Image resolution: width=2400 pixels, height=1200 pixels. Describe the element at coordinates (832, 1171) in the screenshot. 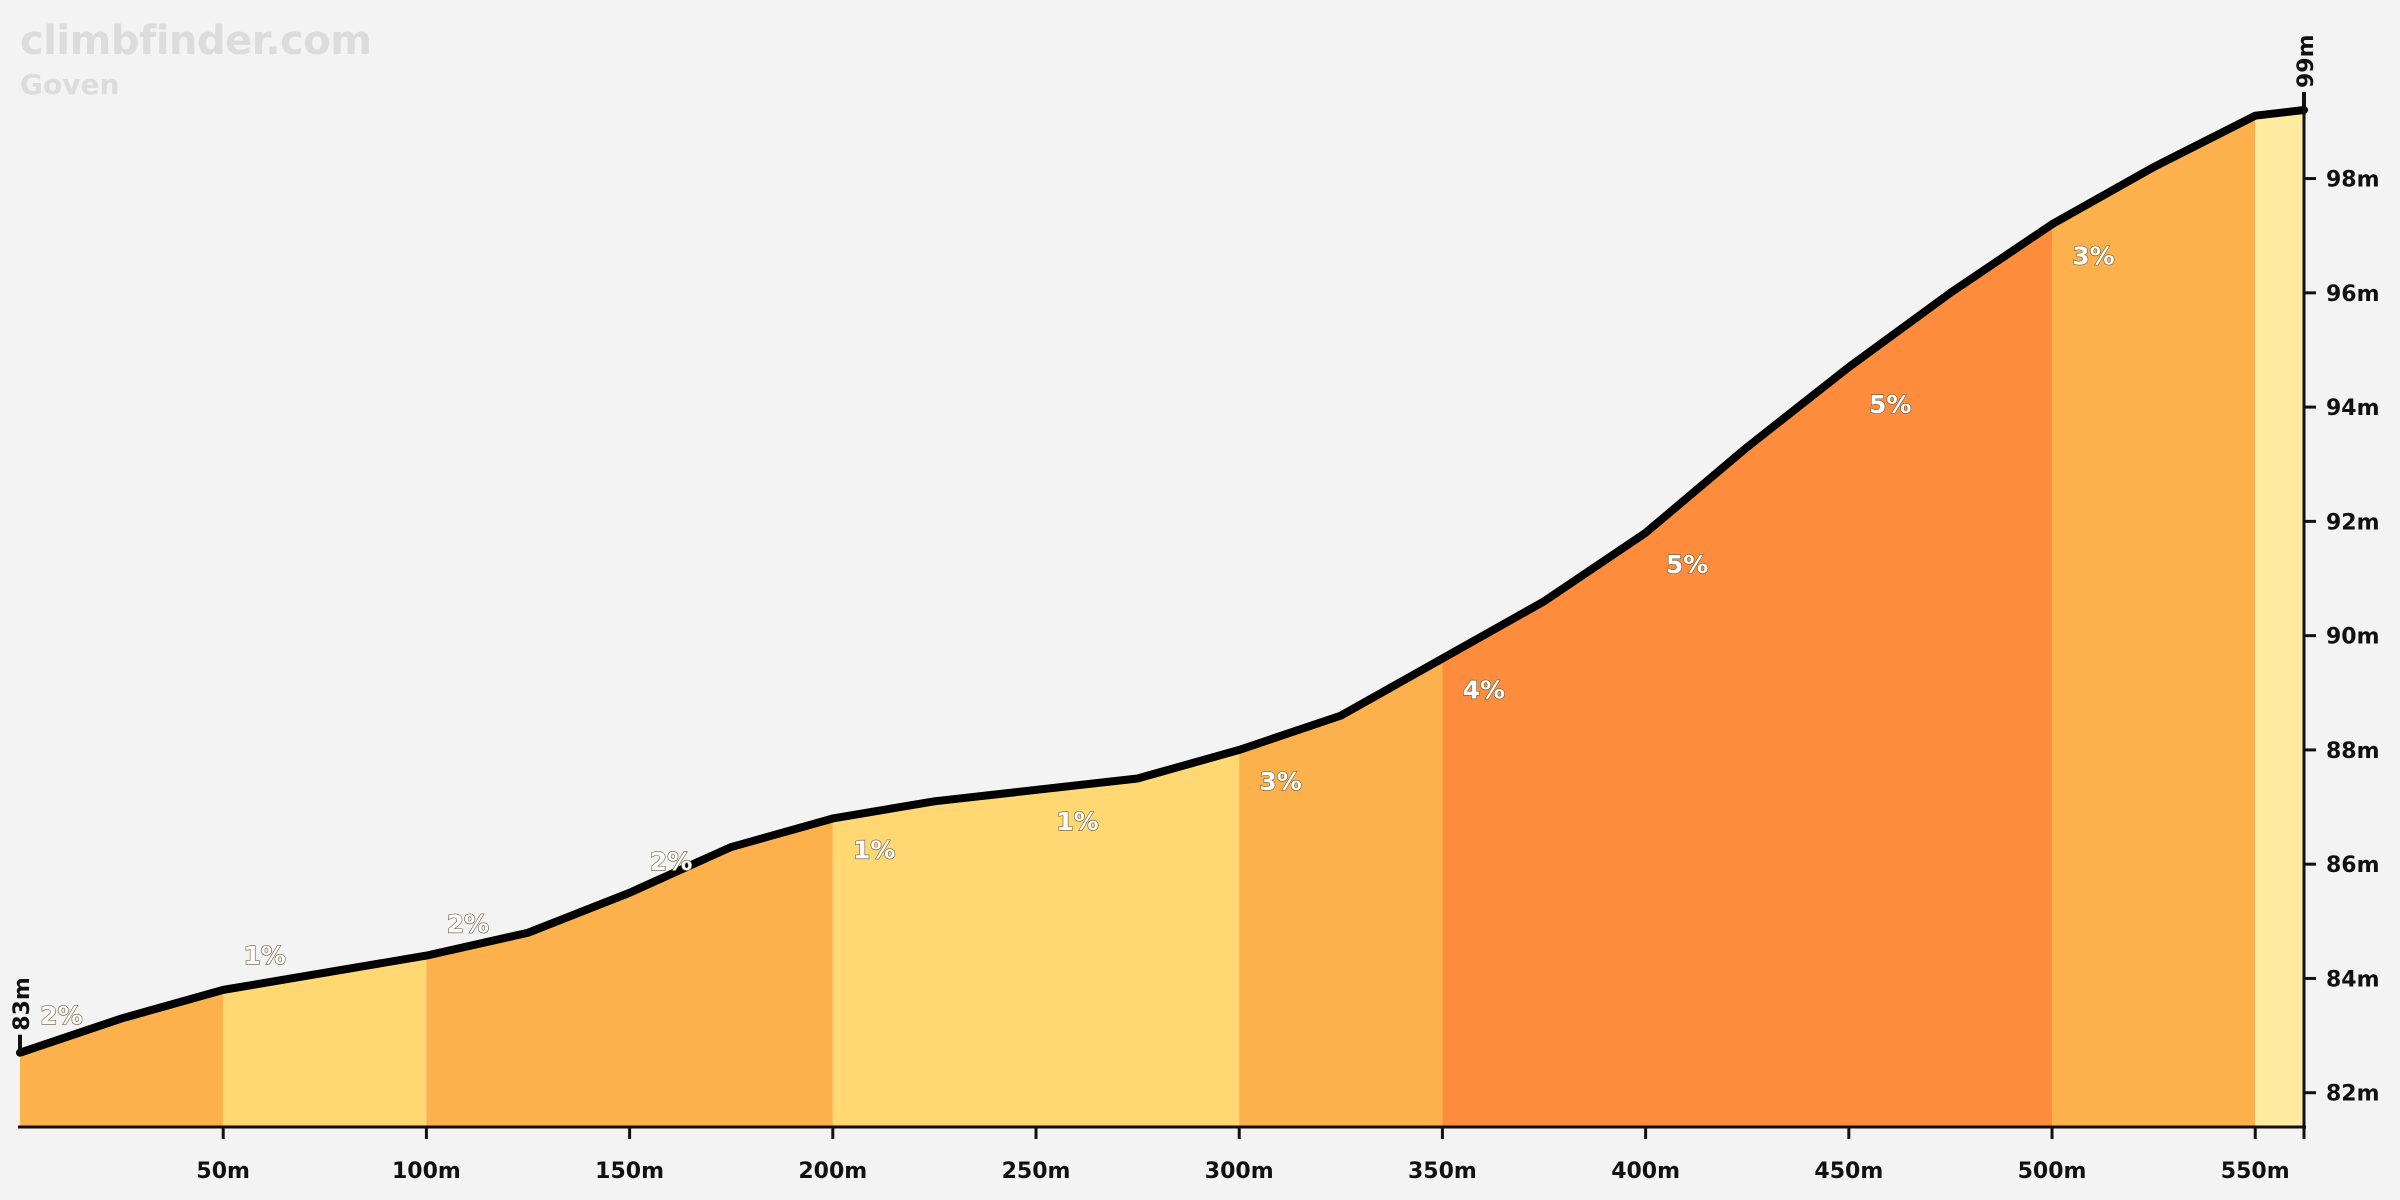

I see `x-tick-label: 200m` at that location.